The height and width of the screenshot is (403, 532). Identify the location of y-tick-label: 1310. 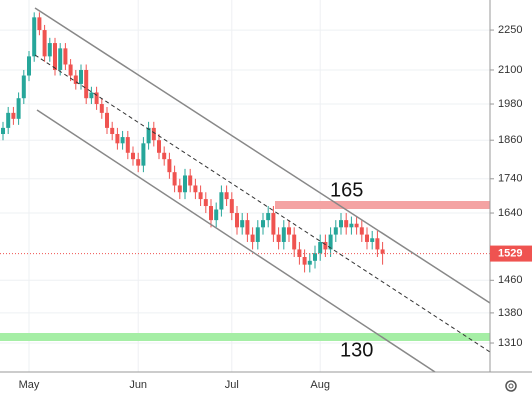
(510, 343).